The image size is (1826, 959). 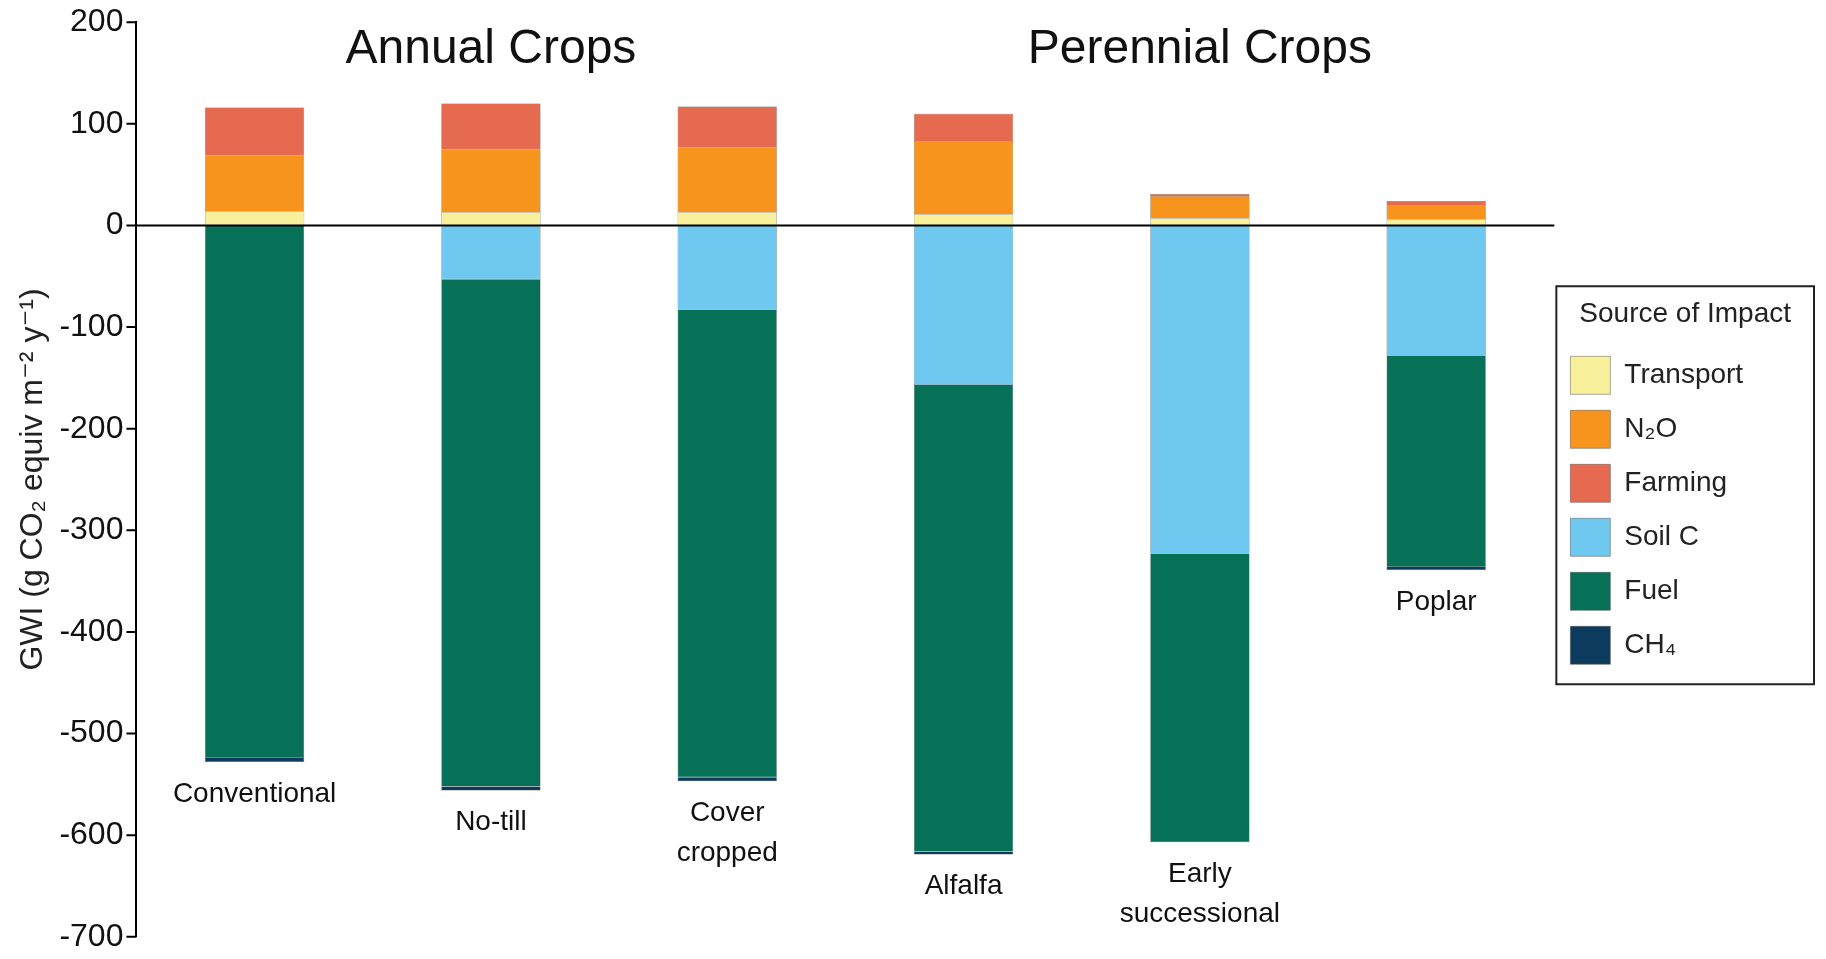 I want to click on annotation: Perennial Crops, so click(x=1199, y=47).